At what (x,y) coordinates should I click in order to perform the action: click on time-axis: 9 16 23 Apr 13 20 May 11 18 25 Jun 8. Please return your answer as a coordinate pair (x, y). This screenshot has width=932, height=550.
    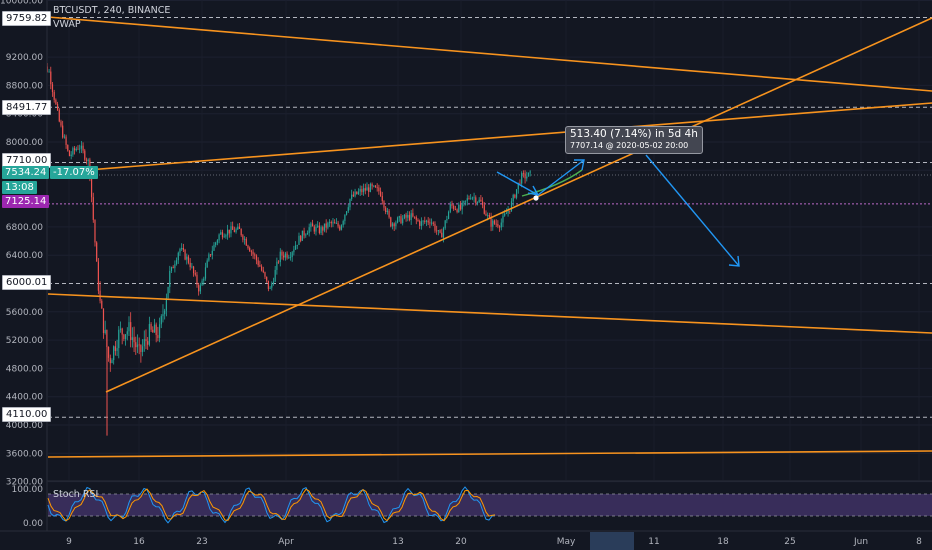
    Looking at the image, I should click on (466, 540).